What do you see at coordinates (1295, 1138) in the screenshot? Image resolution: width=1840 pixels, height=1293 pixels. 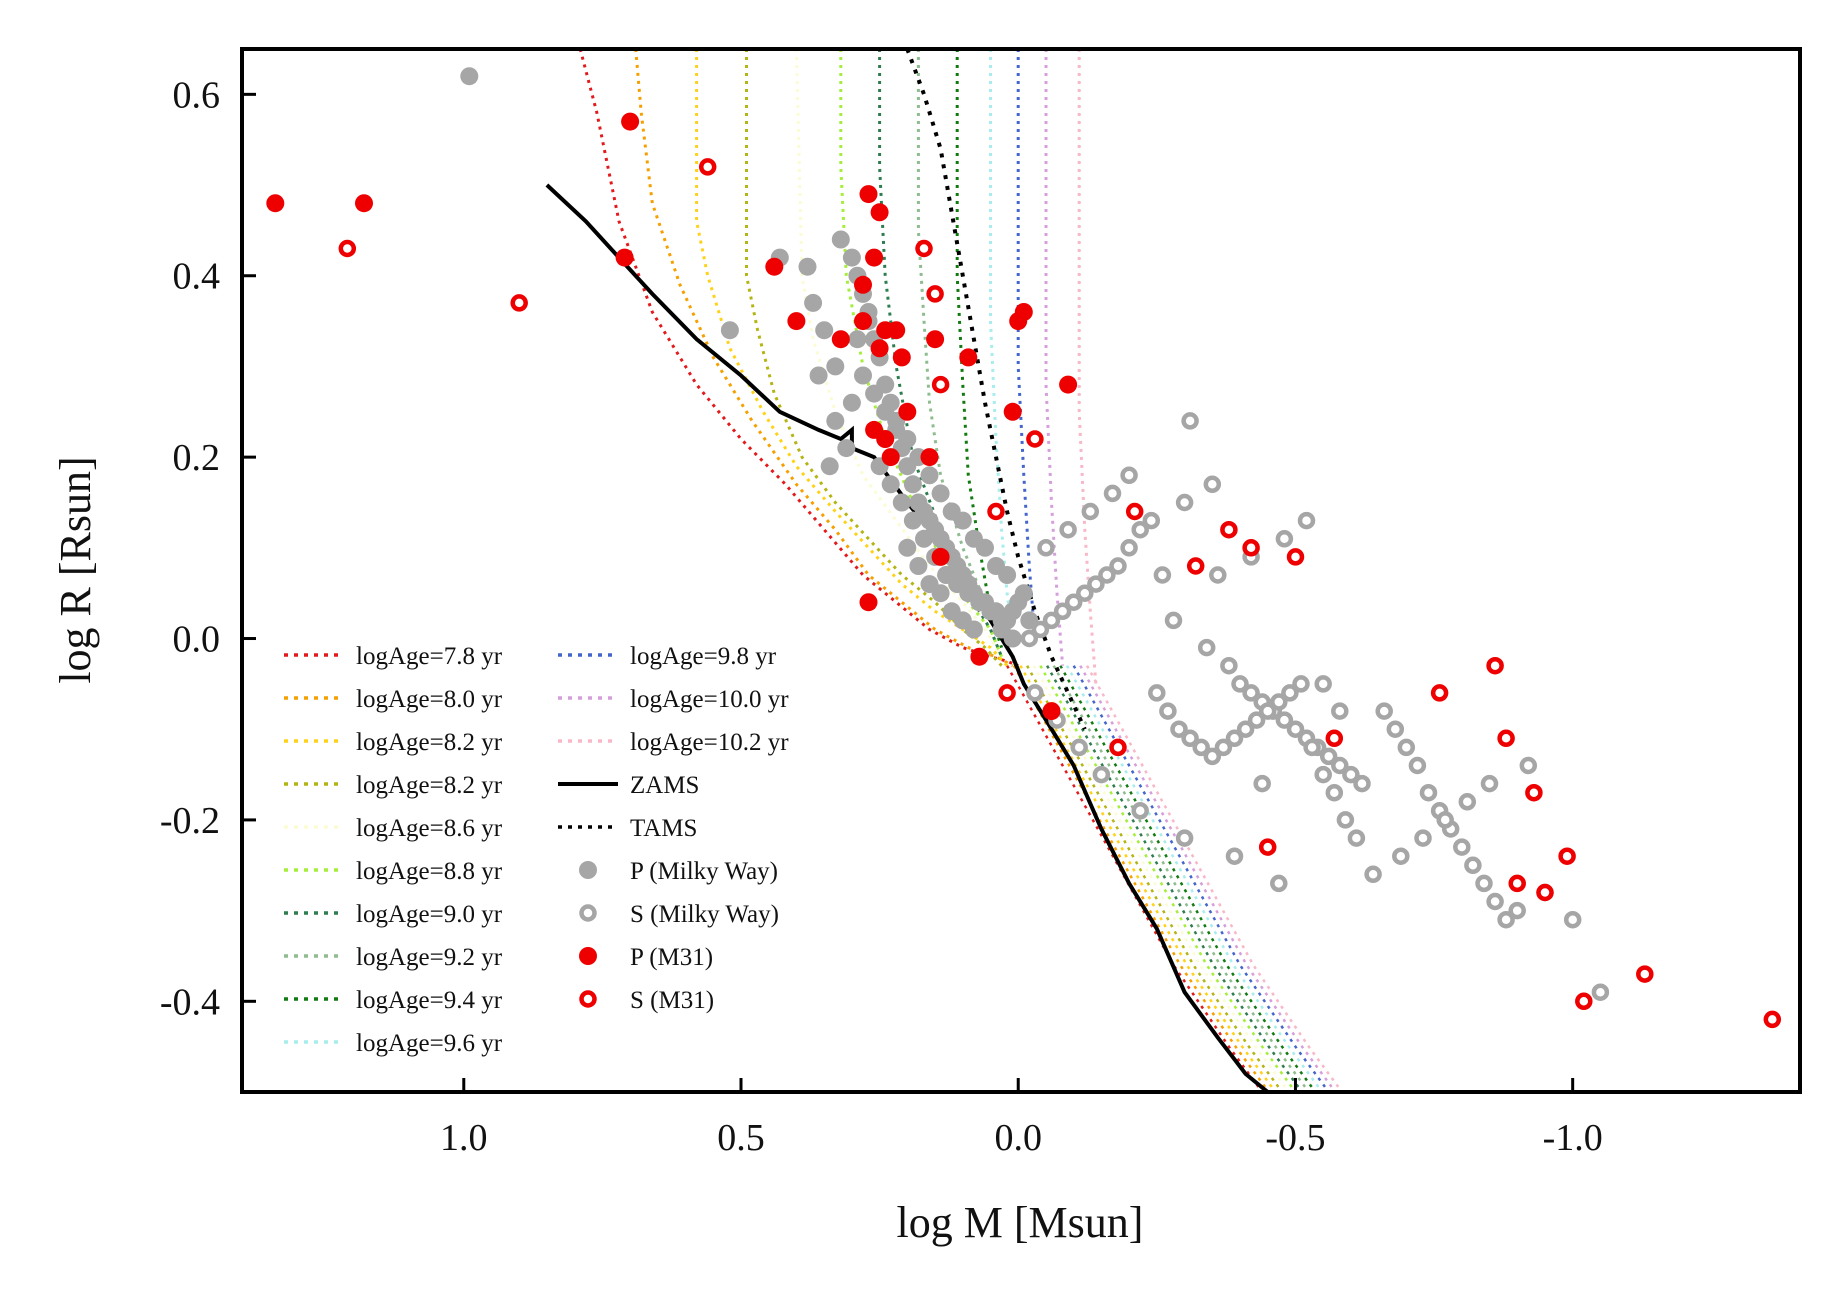 I see `x-tick-label-3: -0.5` at bounding box center [1295, 1138].